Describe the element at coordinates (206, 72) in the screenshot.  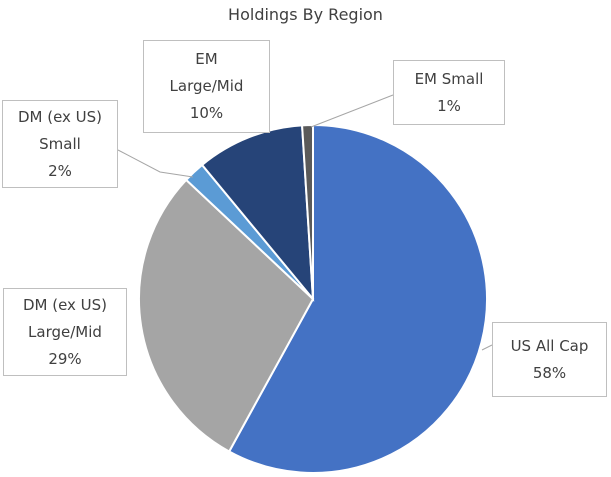
I see `label-name: EM Large/Mid` at that location.